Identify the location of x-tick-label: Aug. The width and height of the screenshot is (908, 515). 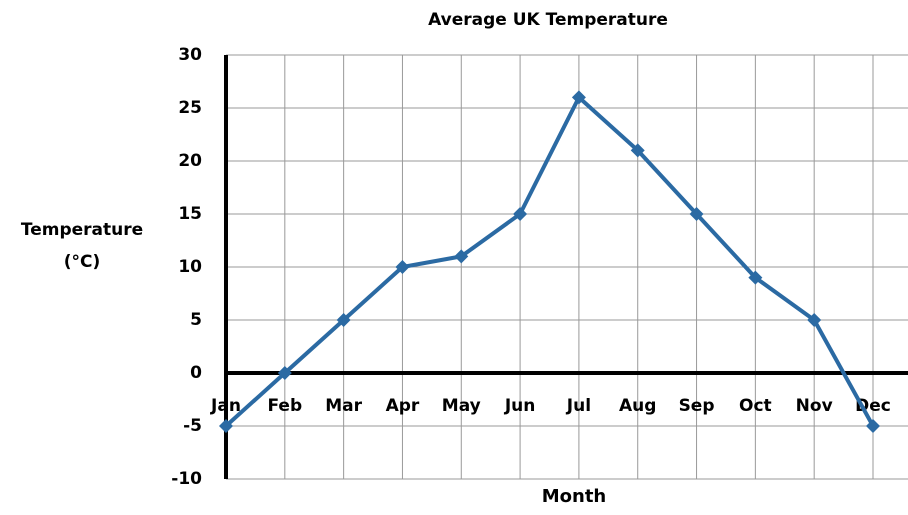
(637, 406).